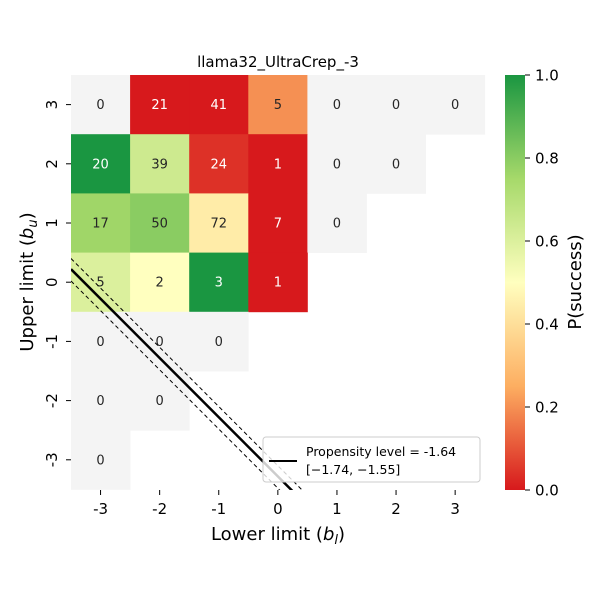 The image size is (600, 600). Describe the element at coordinates (396, 509) in the screenshot. I see `x-tick-label: 2` at that location.